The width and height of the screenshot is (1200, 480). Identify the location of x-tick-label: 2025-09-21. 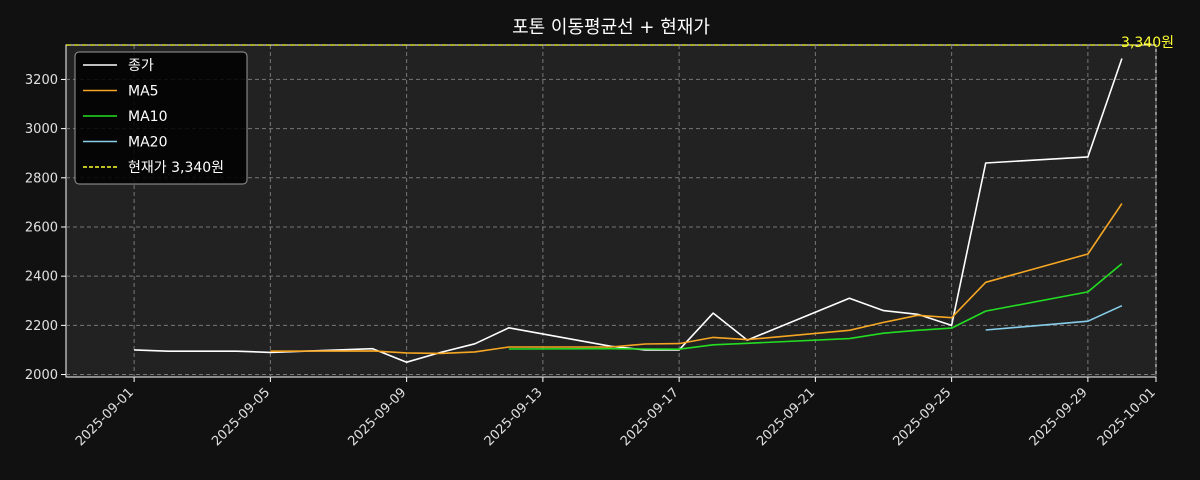
(786, 417).